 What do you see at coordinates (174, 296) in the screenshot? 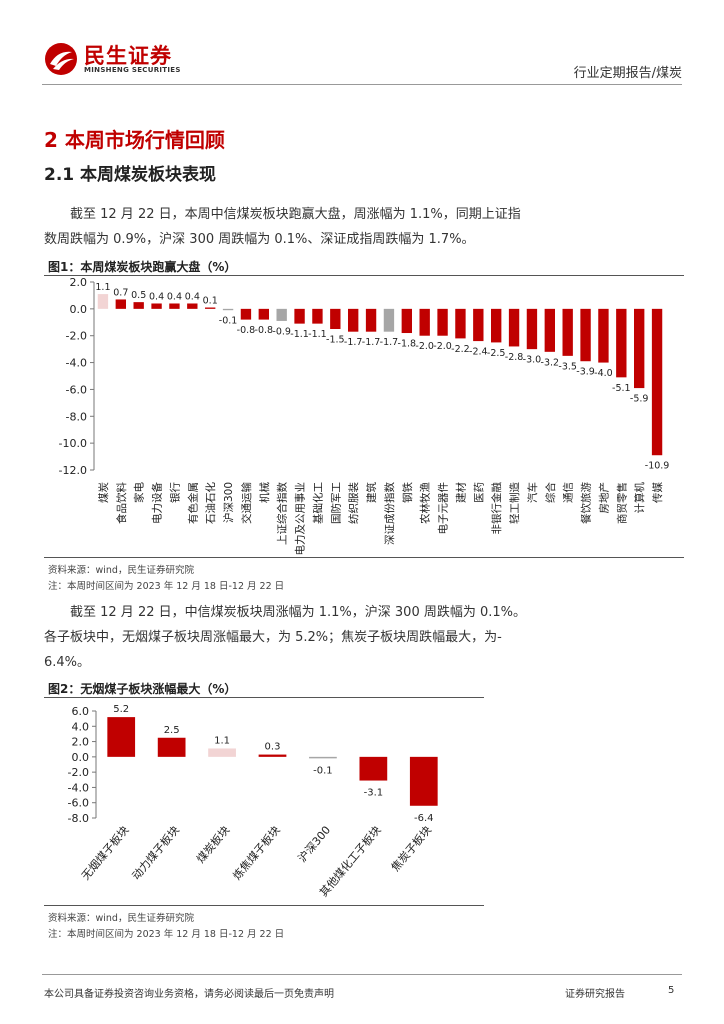
I see `chart1-value-label-4: 0.4` at bounding box center [174, 296].